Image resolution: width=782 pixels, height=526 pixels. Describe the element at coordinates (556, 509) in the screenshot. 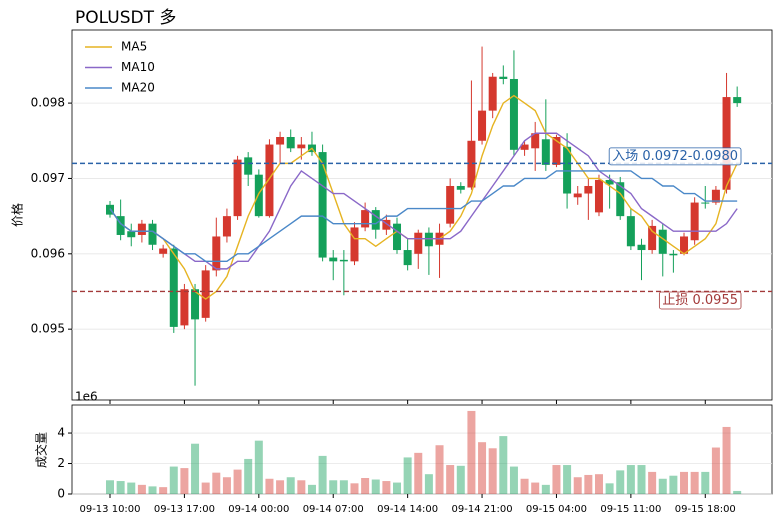

I see `x-tick-label: 09-15 04:00` at that location.